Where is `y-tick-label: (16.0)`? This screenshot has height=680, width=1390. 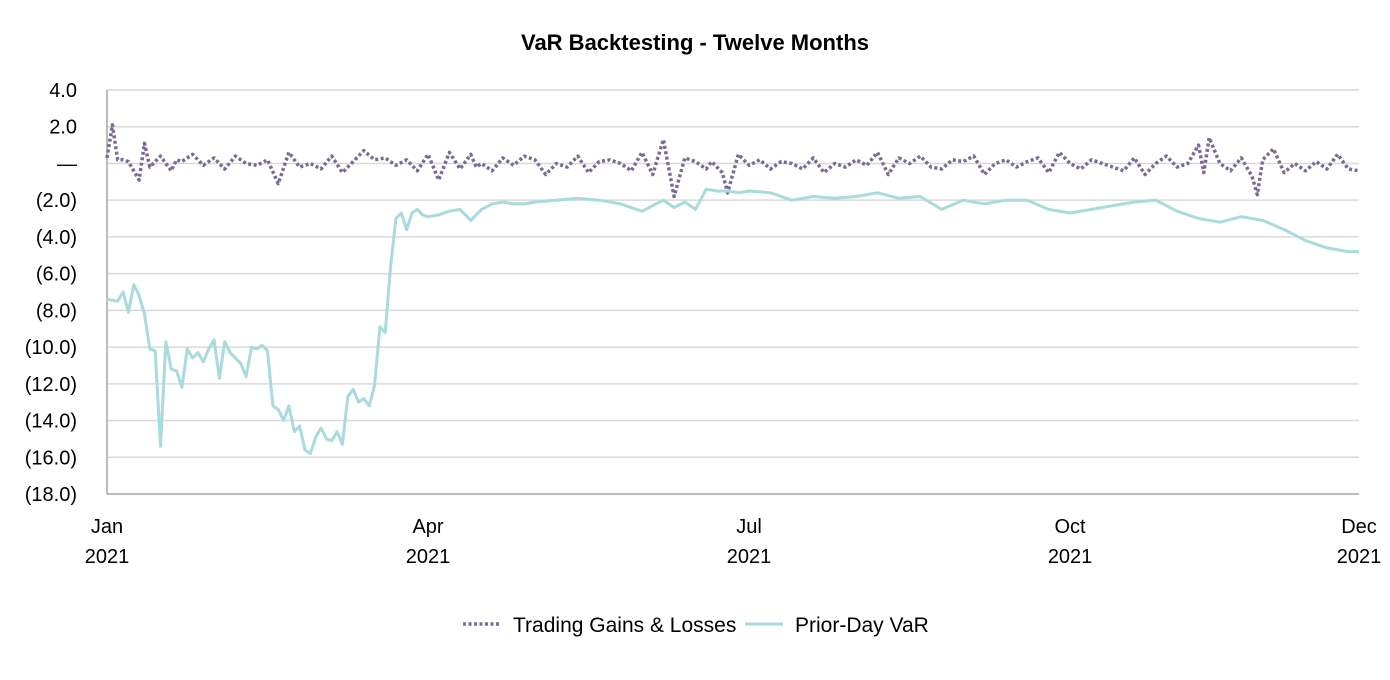 y-tick-label: (16.0) is located at coordinates (51, 458).